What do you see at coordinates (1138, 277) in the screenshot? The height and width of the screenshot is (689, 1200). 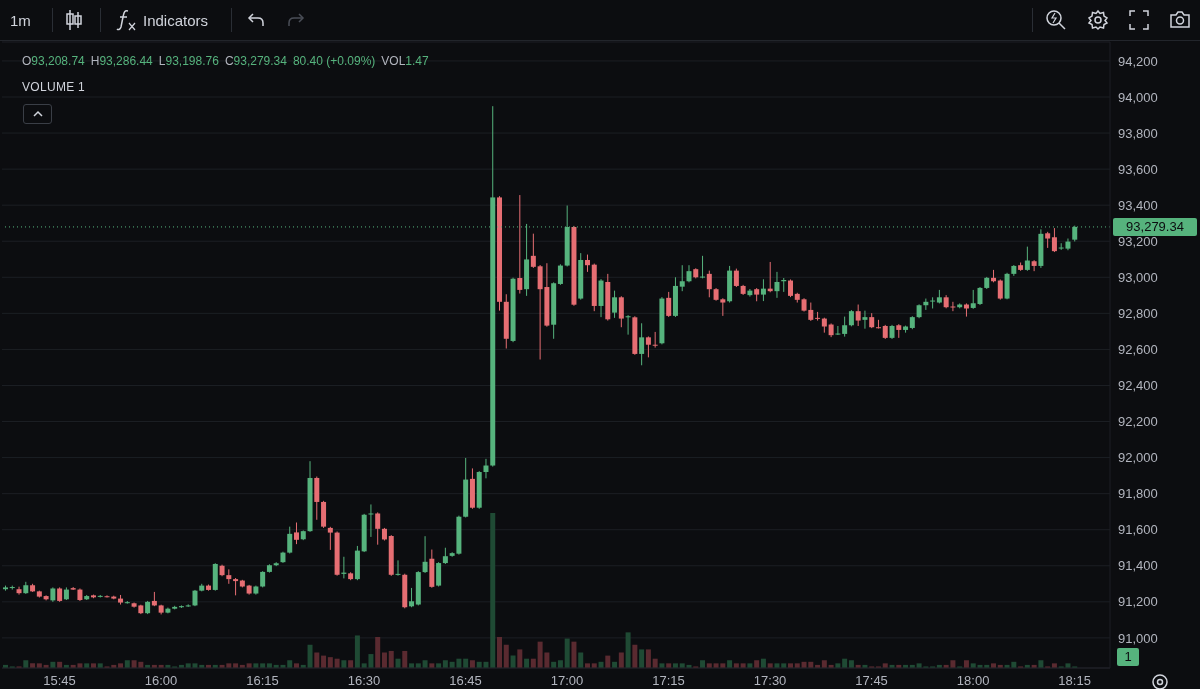 I see `y-tick-label: 93,000` at bounding box center [1138, 277].